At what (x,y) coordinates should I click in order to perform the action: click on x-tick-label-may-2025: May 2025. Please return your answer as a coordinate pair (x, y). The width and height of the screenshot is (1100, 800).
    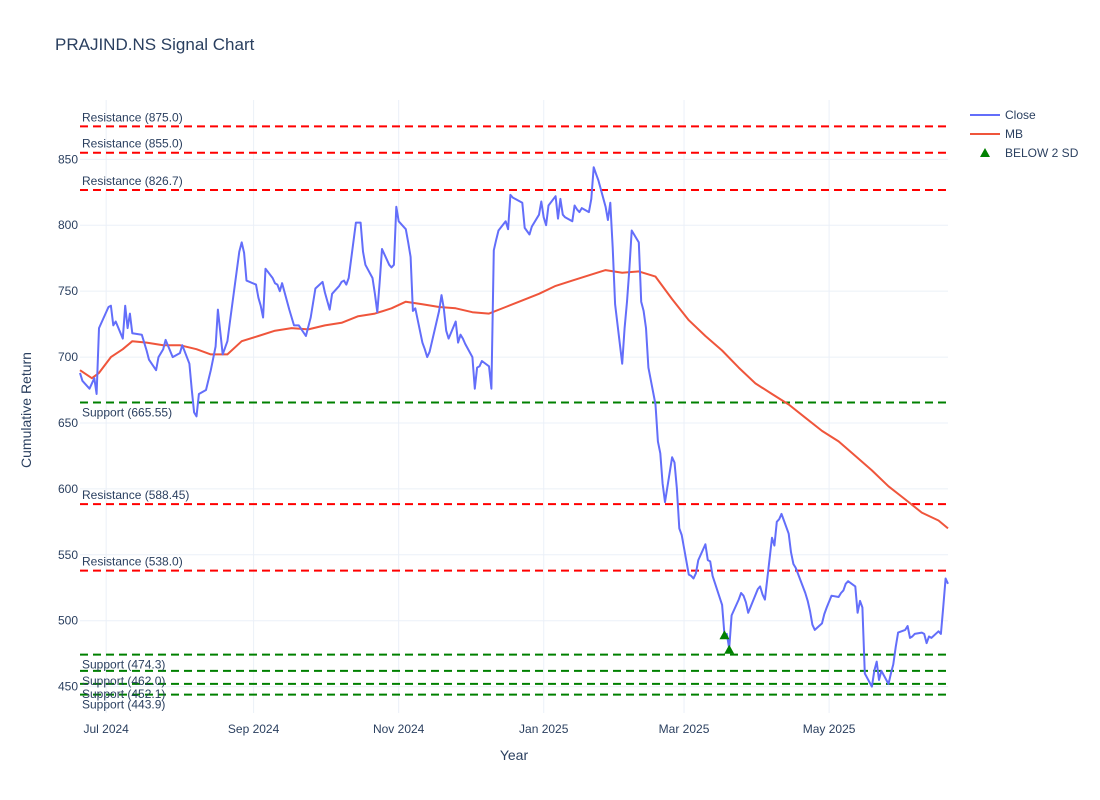
    Looking at the image, I should click on (829, 729).